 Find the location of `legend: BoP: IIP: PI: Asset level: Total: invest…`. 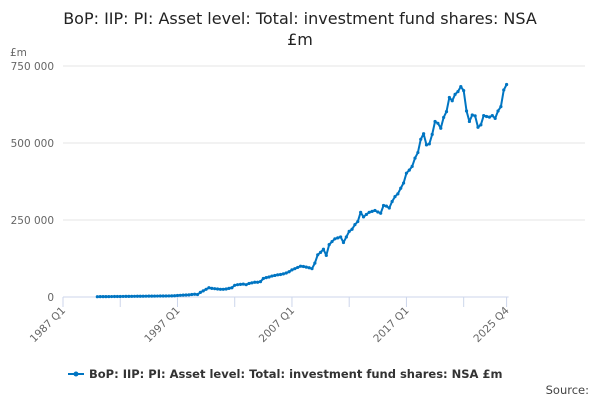

legend: BoP: IIP: PI: Asset level: Total: invest… is located at coordinates (285, 374).